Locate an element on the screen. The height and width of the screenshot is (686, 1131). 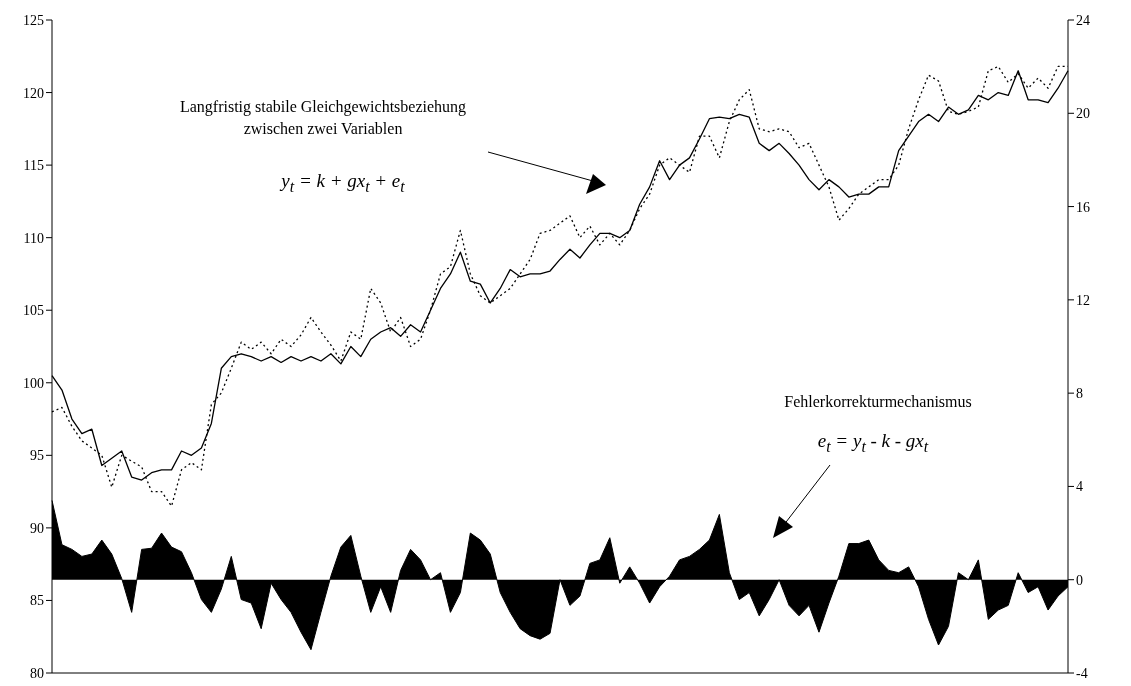
y-tick-label: 105 is located at coordinates (33, 311).